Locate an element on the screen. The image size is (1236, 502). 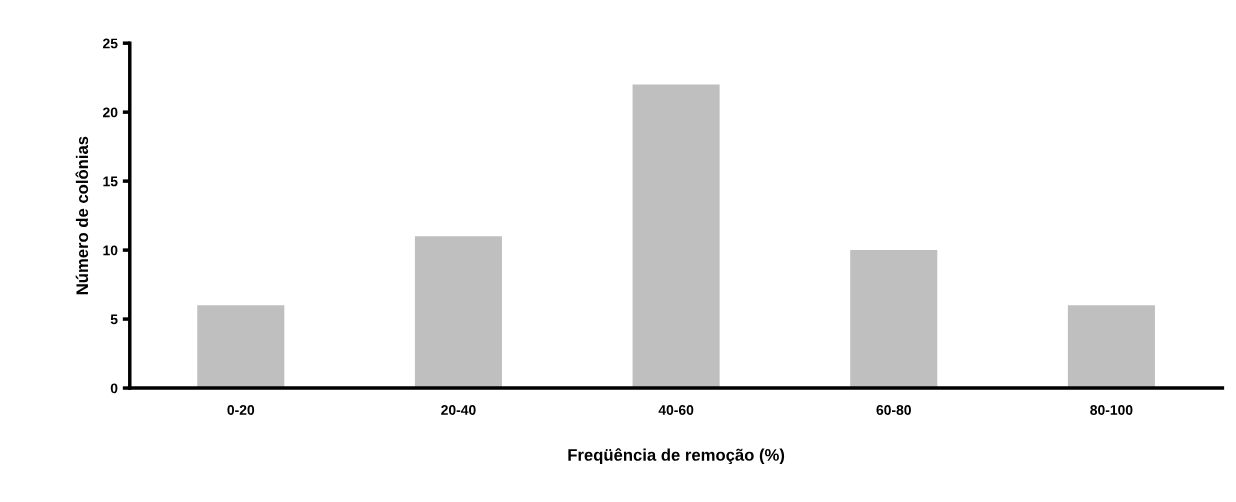
x-tick-label: 0-20 is located at coordinates (241, 410).